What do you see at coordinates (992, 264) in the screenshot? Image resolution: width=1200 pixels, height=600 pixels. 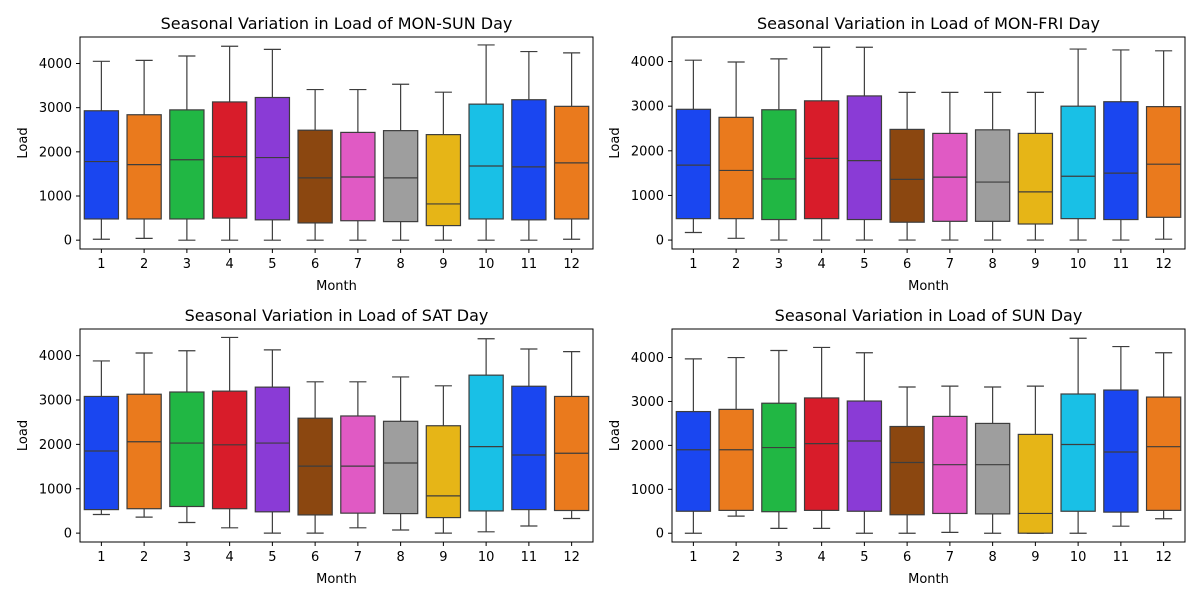 I see `x-tick-label: 8` at bounding box center [992, 264].